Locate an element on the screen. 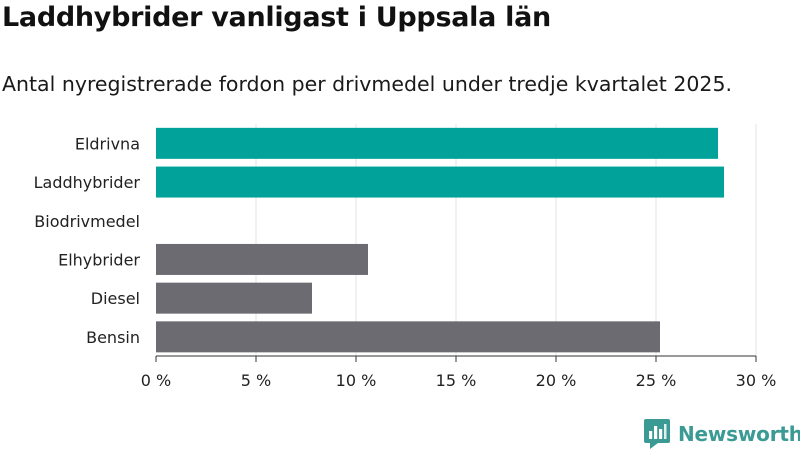  bar-eldrivna is located at coordinates (437, 143).